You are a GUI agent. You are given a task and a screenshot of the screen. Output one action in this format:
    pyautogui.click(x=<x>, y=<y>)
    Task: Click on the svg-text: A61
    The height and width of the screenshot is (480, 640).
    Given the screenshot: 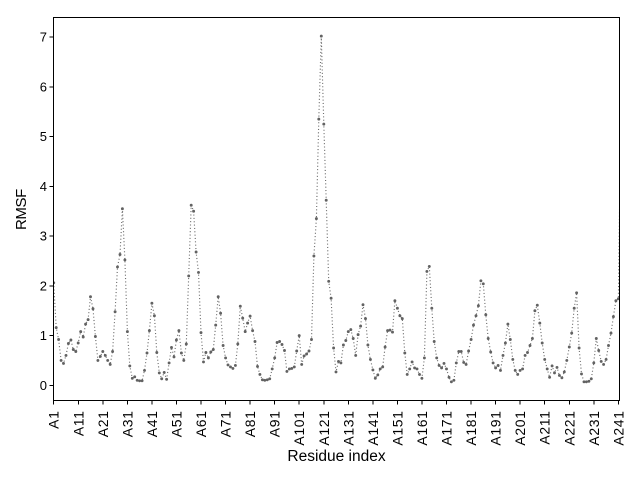 What is the action you would take?
    pyautogui.click(x=201, y=424)
    